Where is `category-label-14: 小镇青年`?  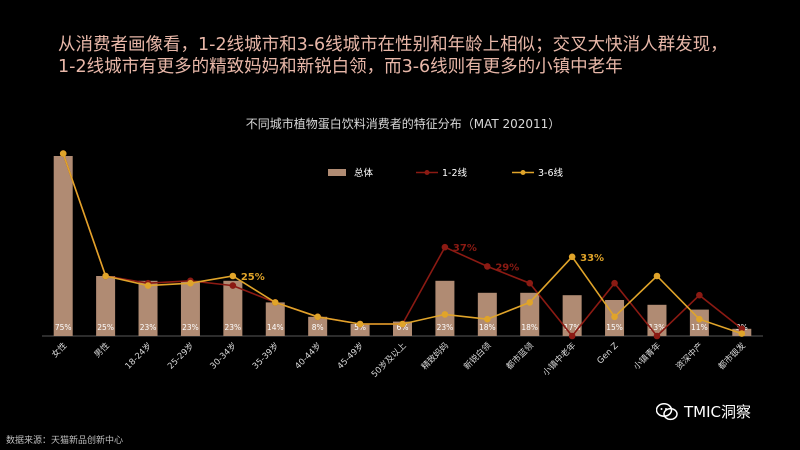
category-label-14: 小镇青年 is located at coordinates (647, 356).